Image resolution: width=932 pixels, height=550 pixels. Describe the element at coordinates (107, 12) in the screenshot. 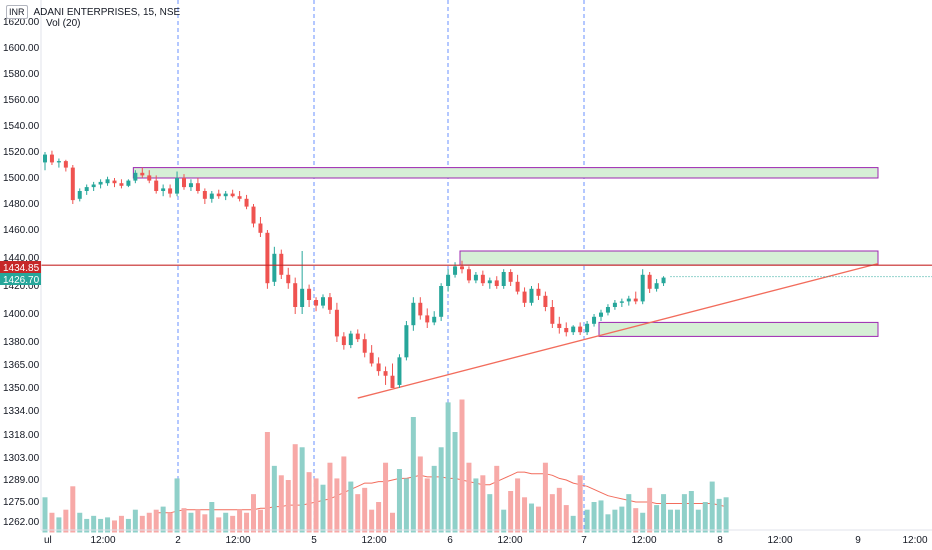

I see `symbol-title: ADANI ENTERPRISES, 15, NSE` at that location.